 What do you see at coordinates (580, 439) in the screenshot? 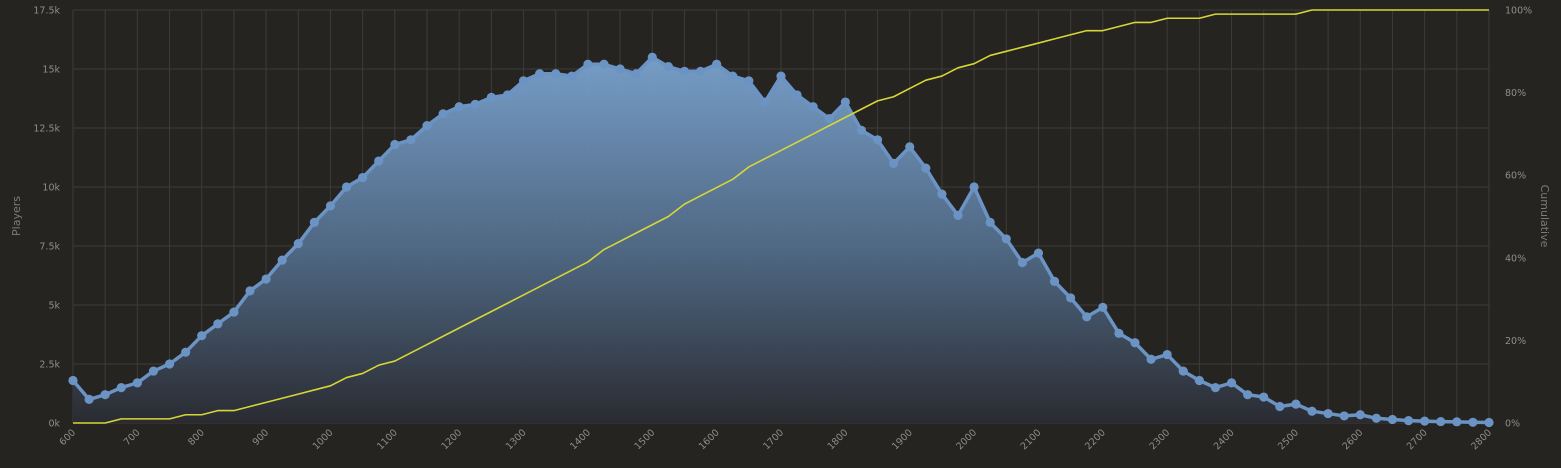
I see `x-tick-label: 1400` at bounding box center [580, 439].